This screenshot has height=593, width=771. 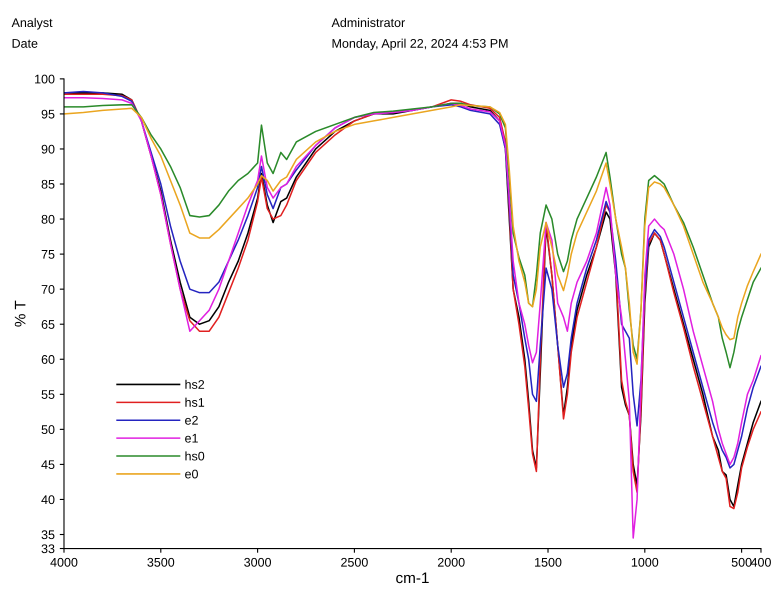 What do you see at coordinates (742, 562) in the screenshot?
I see `x-tick-label: 500` at bounding box center [742, 562].